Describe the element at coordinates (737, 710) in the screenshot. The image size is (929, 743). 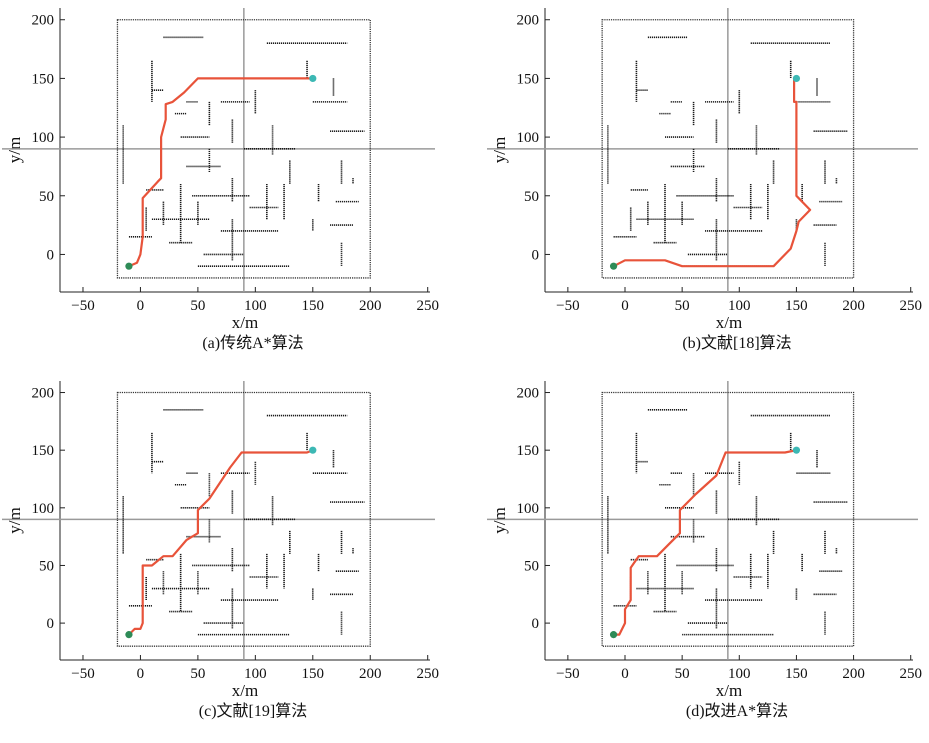
I see `panel-caption: (d)改进A*算法` at that location.